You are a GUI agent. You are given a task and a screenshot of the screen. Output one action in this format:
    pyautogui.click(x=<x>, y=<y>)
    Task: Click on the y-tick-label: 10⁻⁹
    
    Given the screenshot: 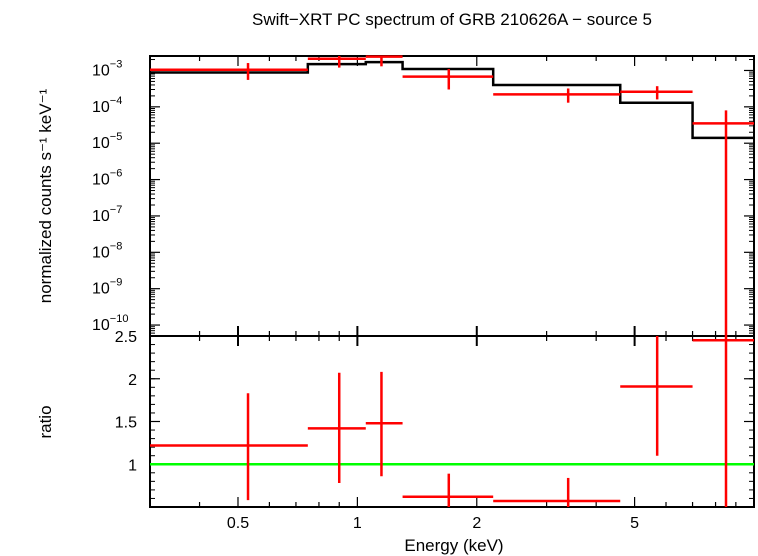 What is the action you would take?
    pyautogui.click(x=107, y=287)
    